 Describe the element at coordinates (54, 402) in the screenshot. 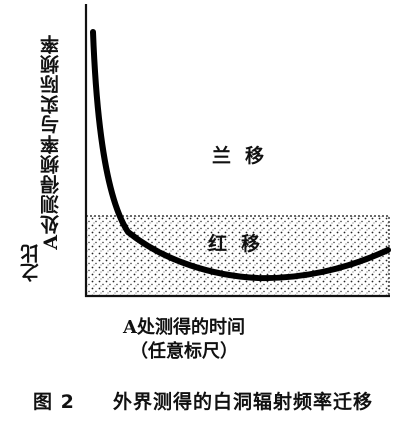

I see `caption-number: 图 2` at that location.